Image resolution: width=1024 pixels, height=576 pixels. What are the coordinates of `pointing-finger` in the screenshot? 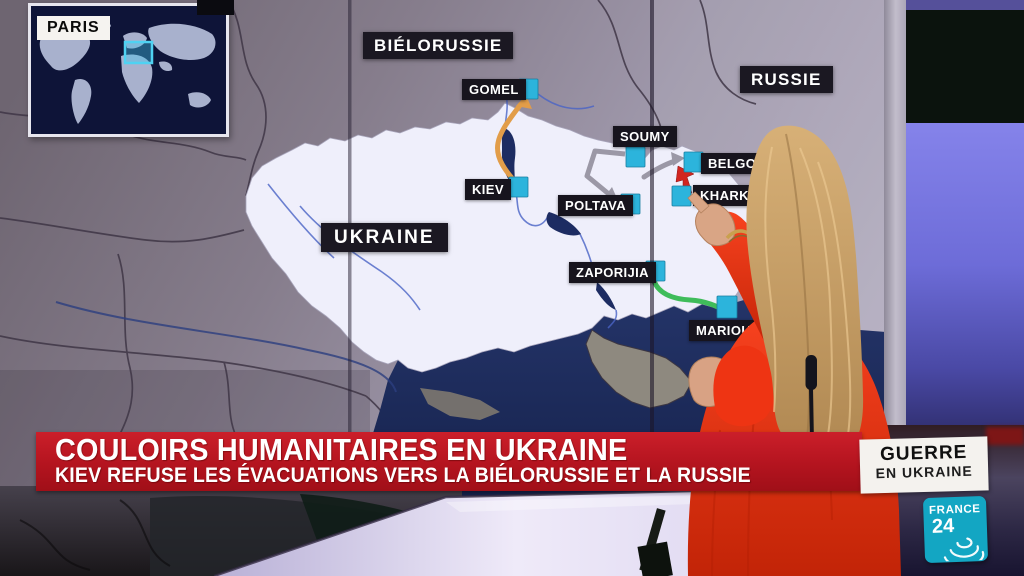 It's located at (698, 202).